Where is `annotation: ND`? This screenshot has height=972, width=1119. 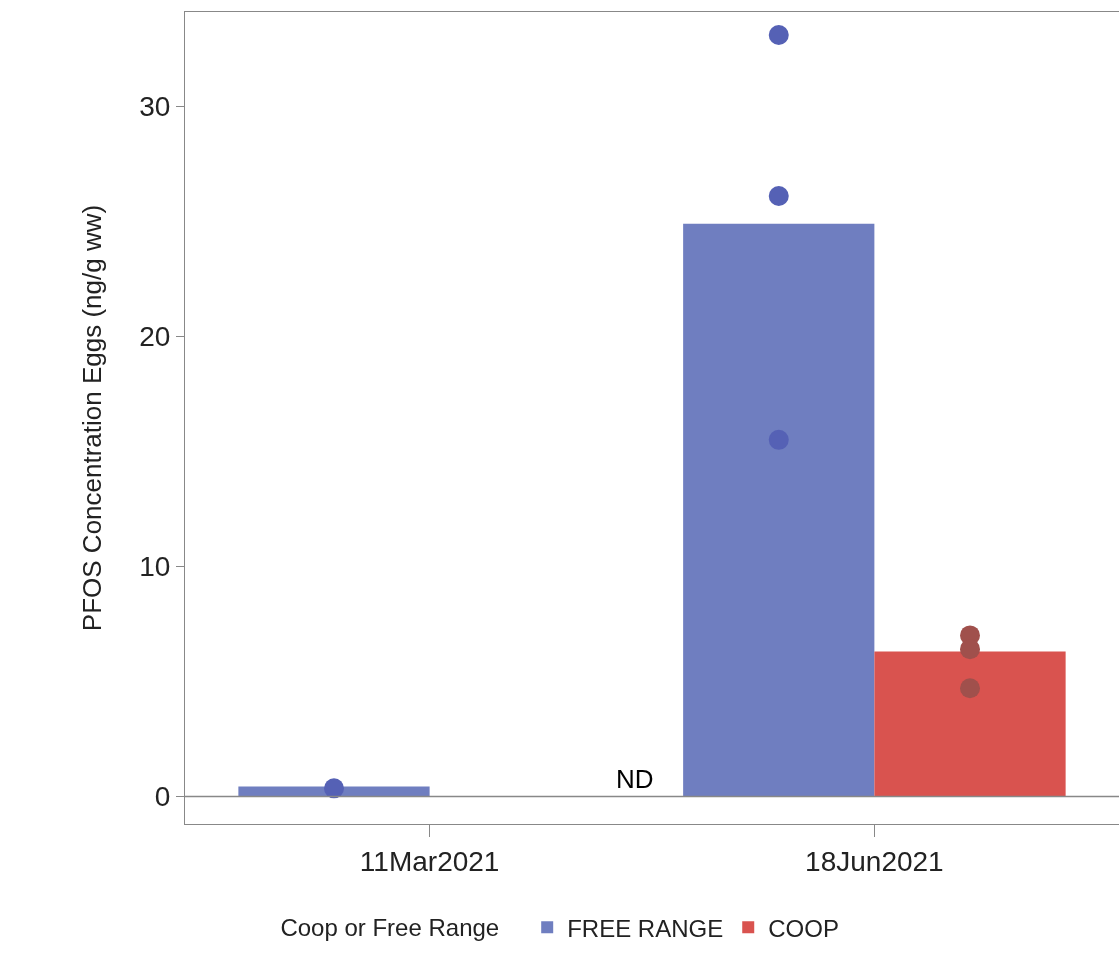 annotation: ND is located at coordinates (635, 779).